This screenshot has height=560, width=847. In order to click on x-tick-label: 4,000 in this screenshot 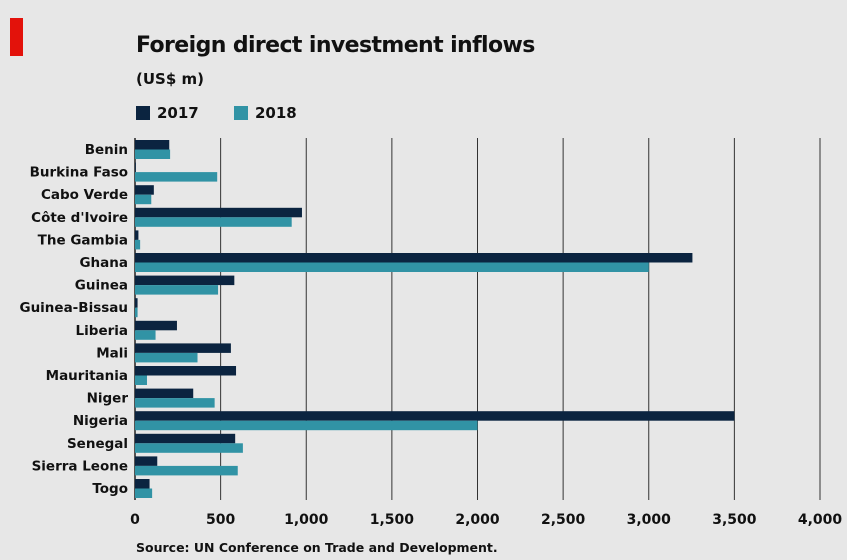, I will do `click(820, 520)`.